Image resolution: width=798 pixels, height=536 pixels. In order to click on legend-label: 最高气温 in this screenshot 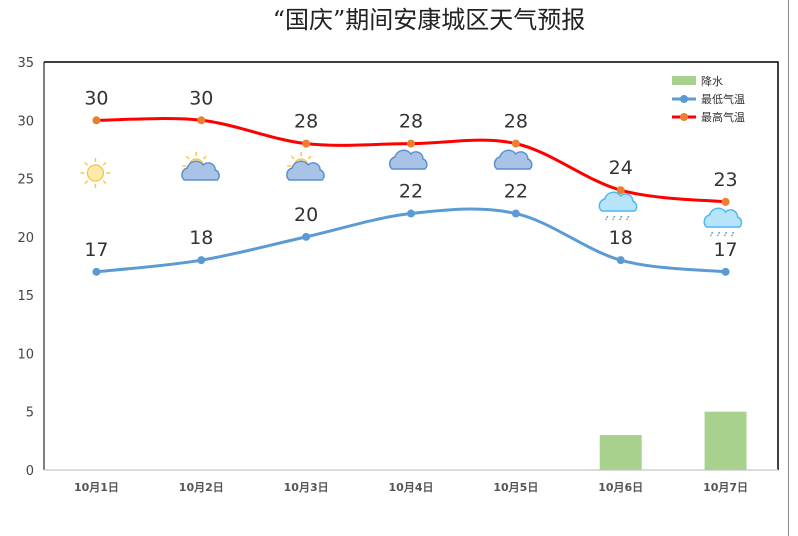, I will do `click(723, 117)`.